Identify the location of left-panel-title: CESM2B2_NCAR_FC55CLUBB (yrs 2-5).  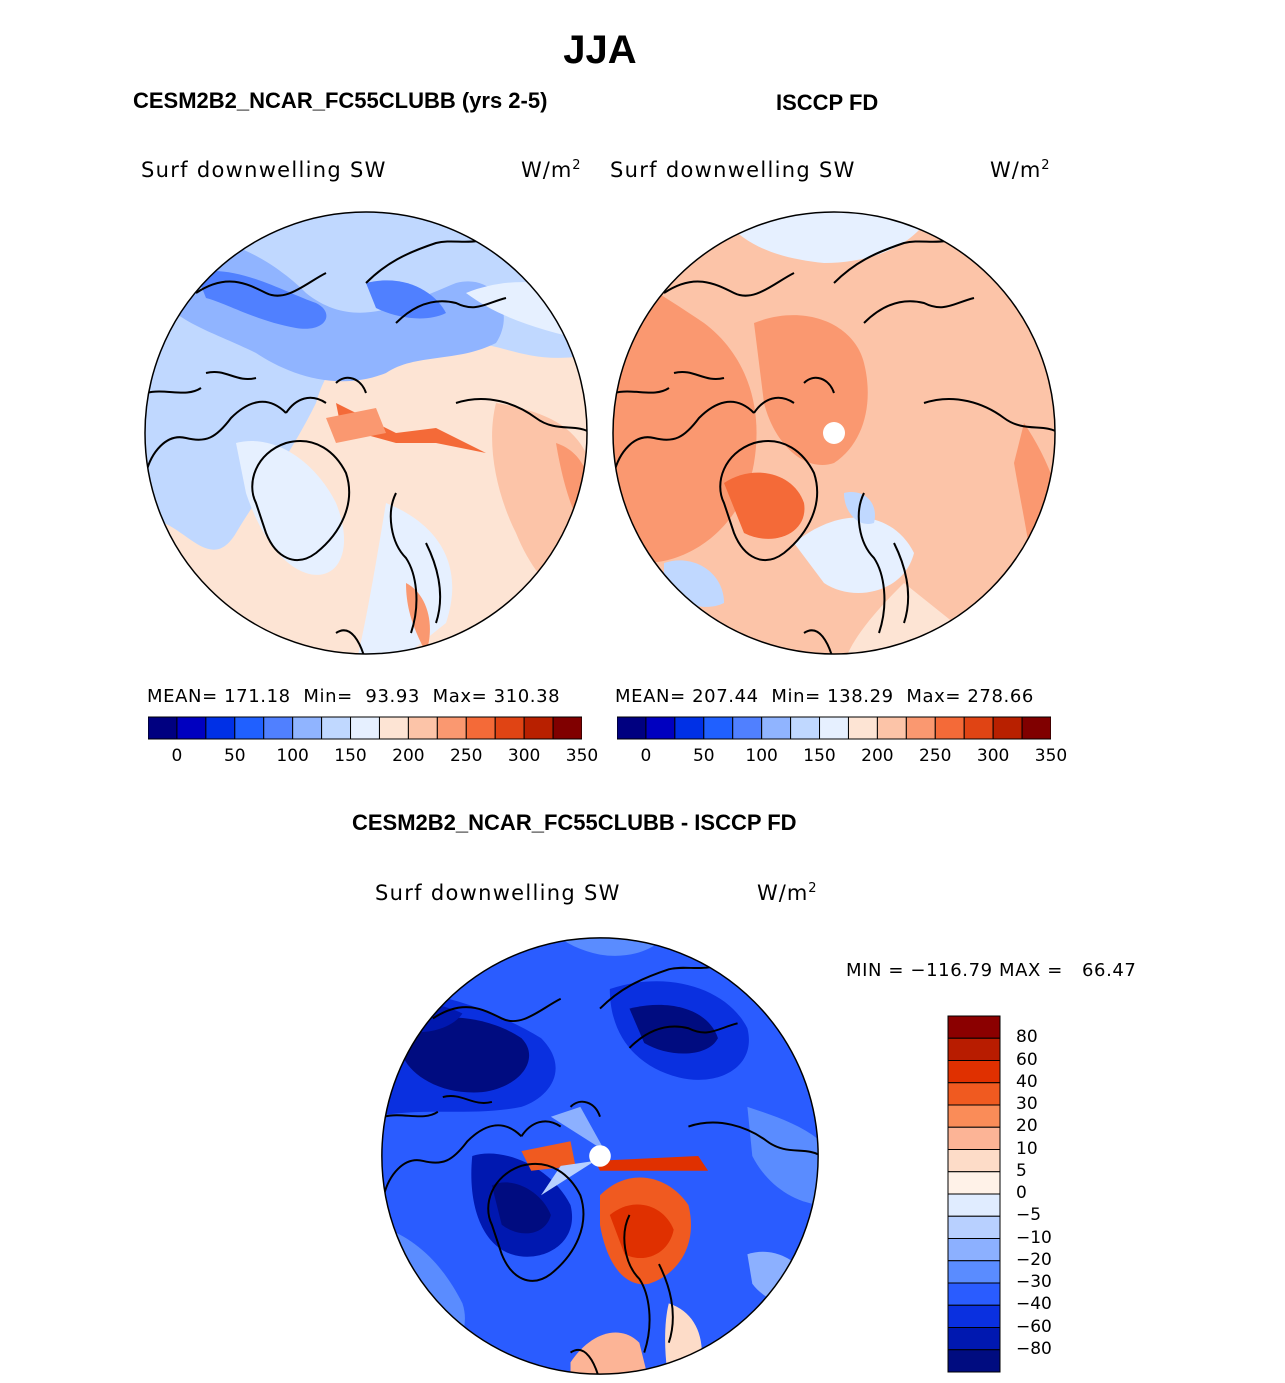
(340, 100).